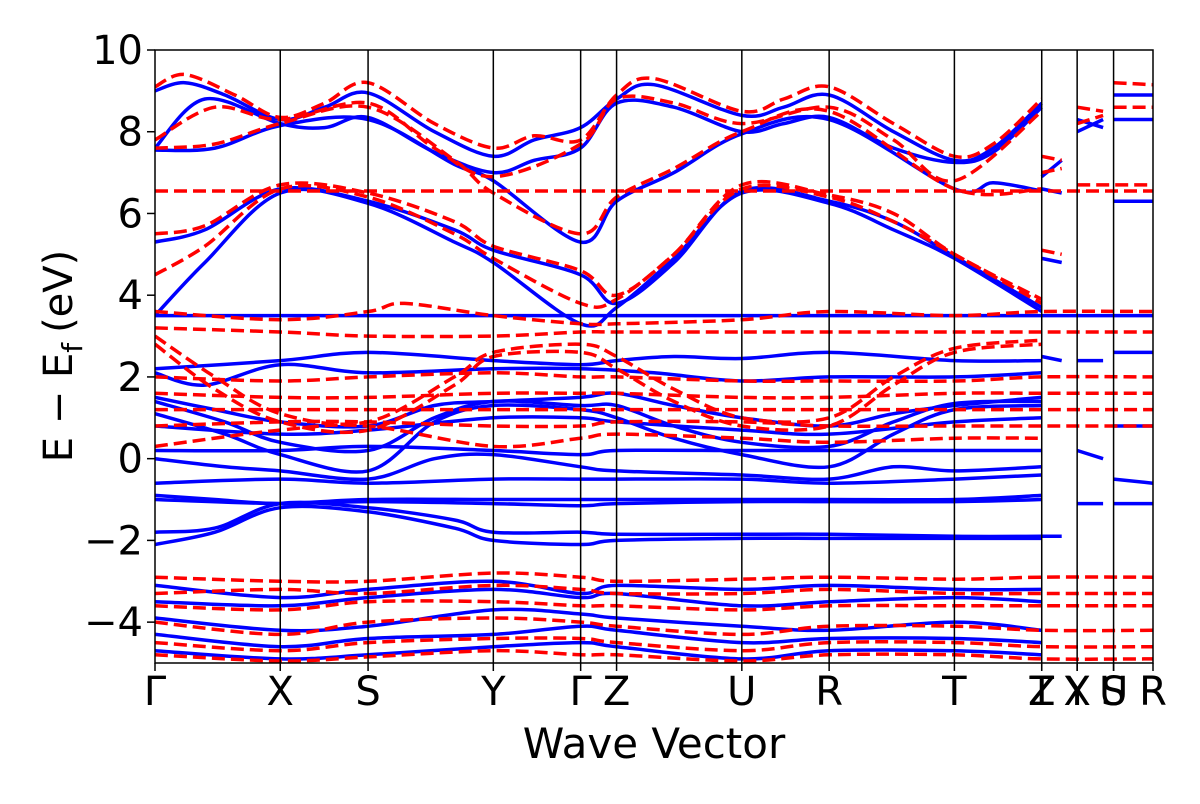 The image size is (1200, 804). Describe the element at coordinates (130, 460) in the screenshot. I see `y-tick-label-2: 0` at that location.